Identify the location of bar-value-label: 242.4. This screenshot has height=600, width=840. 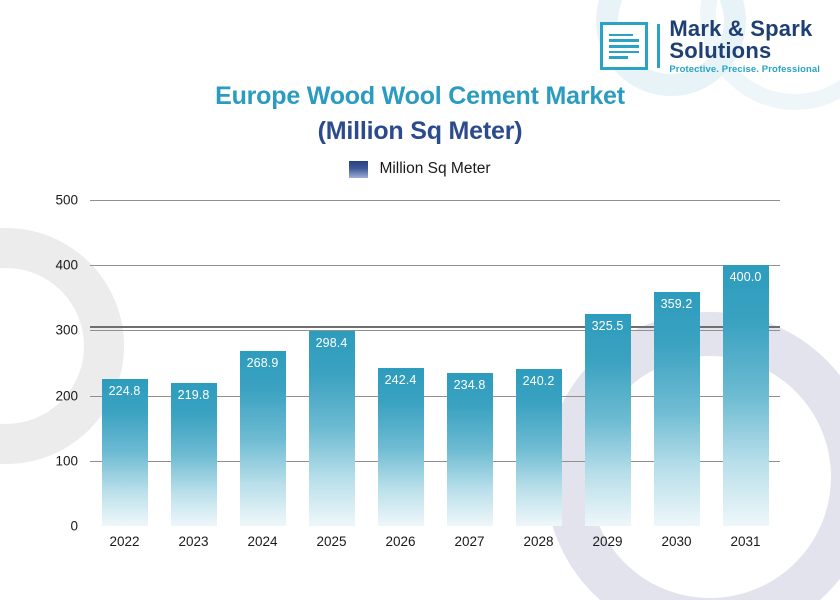
(400, 379).